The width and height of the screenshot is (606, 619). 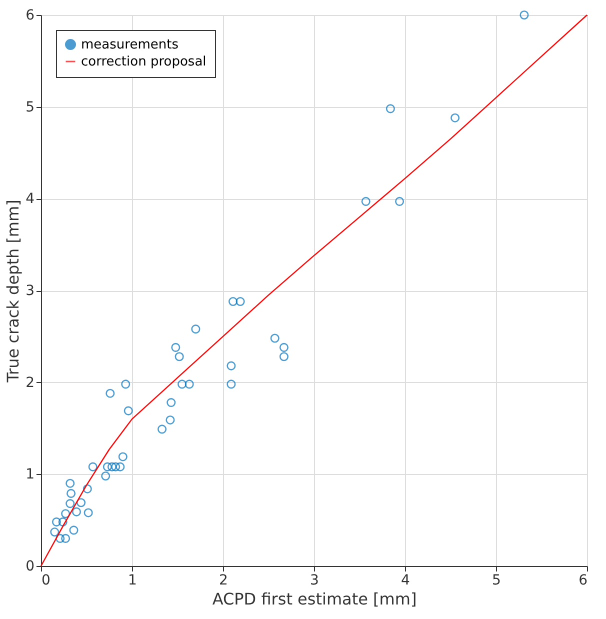 What do you see at coordinates (496, 580) in the screenshot?
I see `x-tick-label: 5` at bounding box center [496, 580].